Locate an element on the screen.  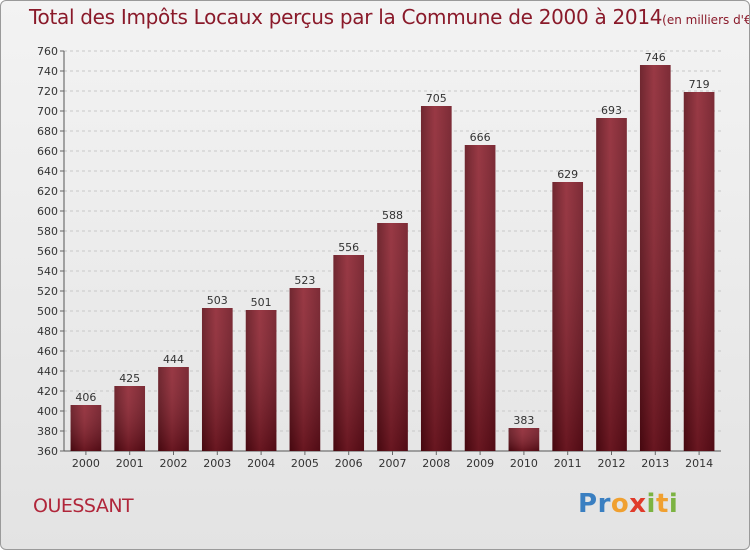
y-tick-label: 560 is located at coordinates (47, 251).